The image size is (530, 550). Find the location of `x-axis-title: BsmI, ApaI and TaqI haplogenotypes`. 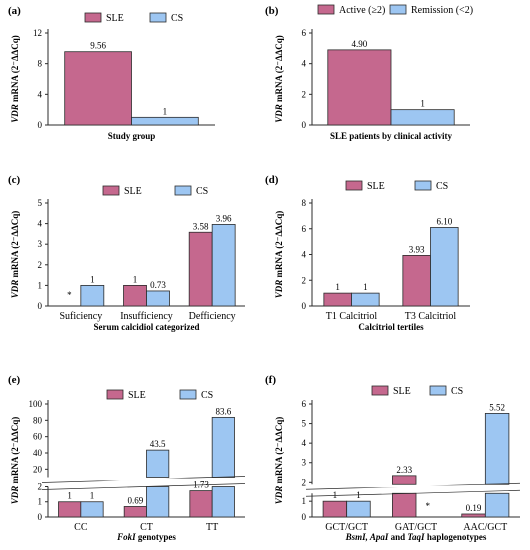

x-axis-title: BsmI, ApaI and TaqI haplogenotypes is located at coordinates (416, 537).